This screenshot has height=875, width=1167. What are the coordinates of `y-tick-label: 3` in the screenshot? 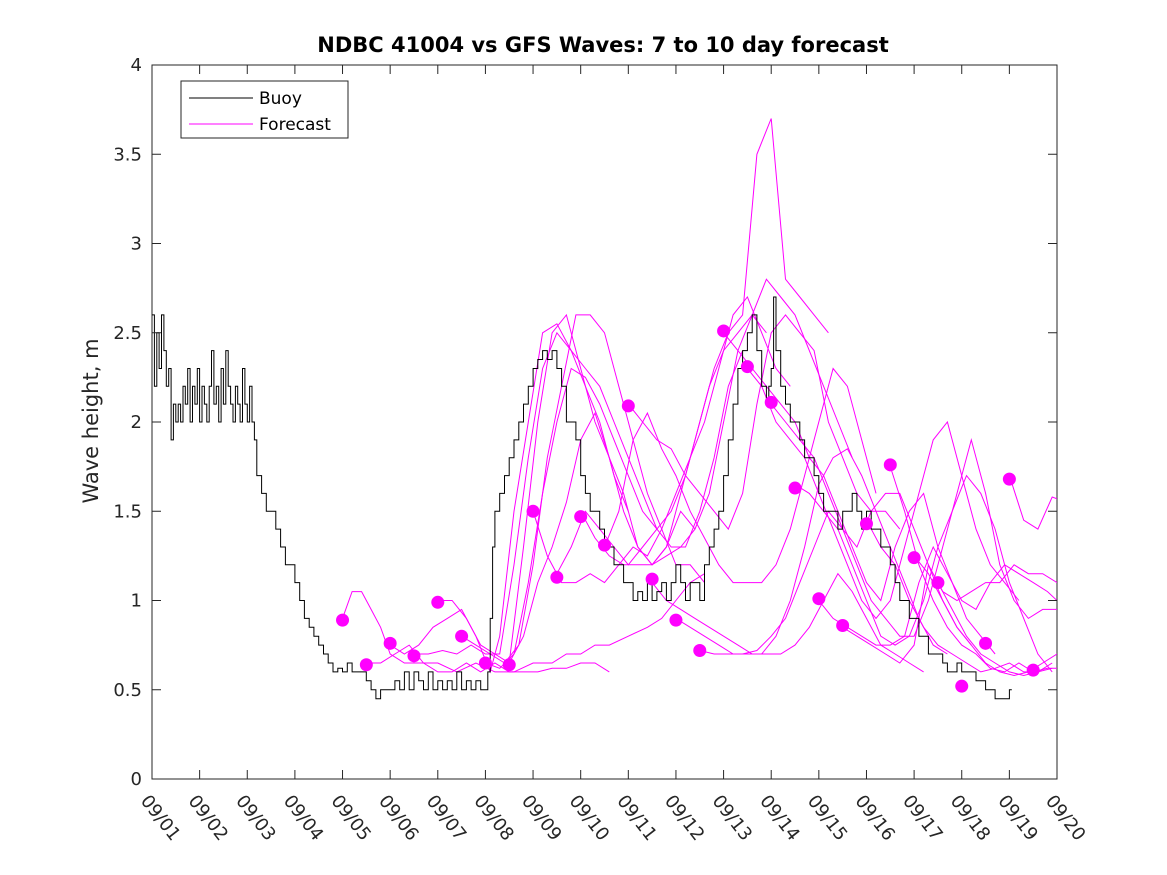 It's located at (136, 244).